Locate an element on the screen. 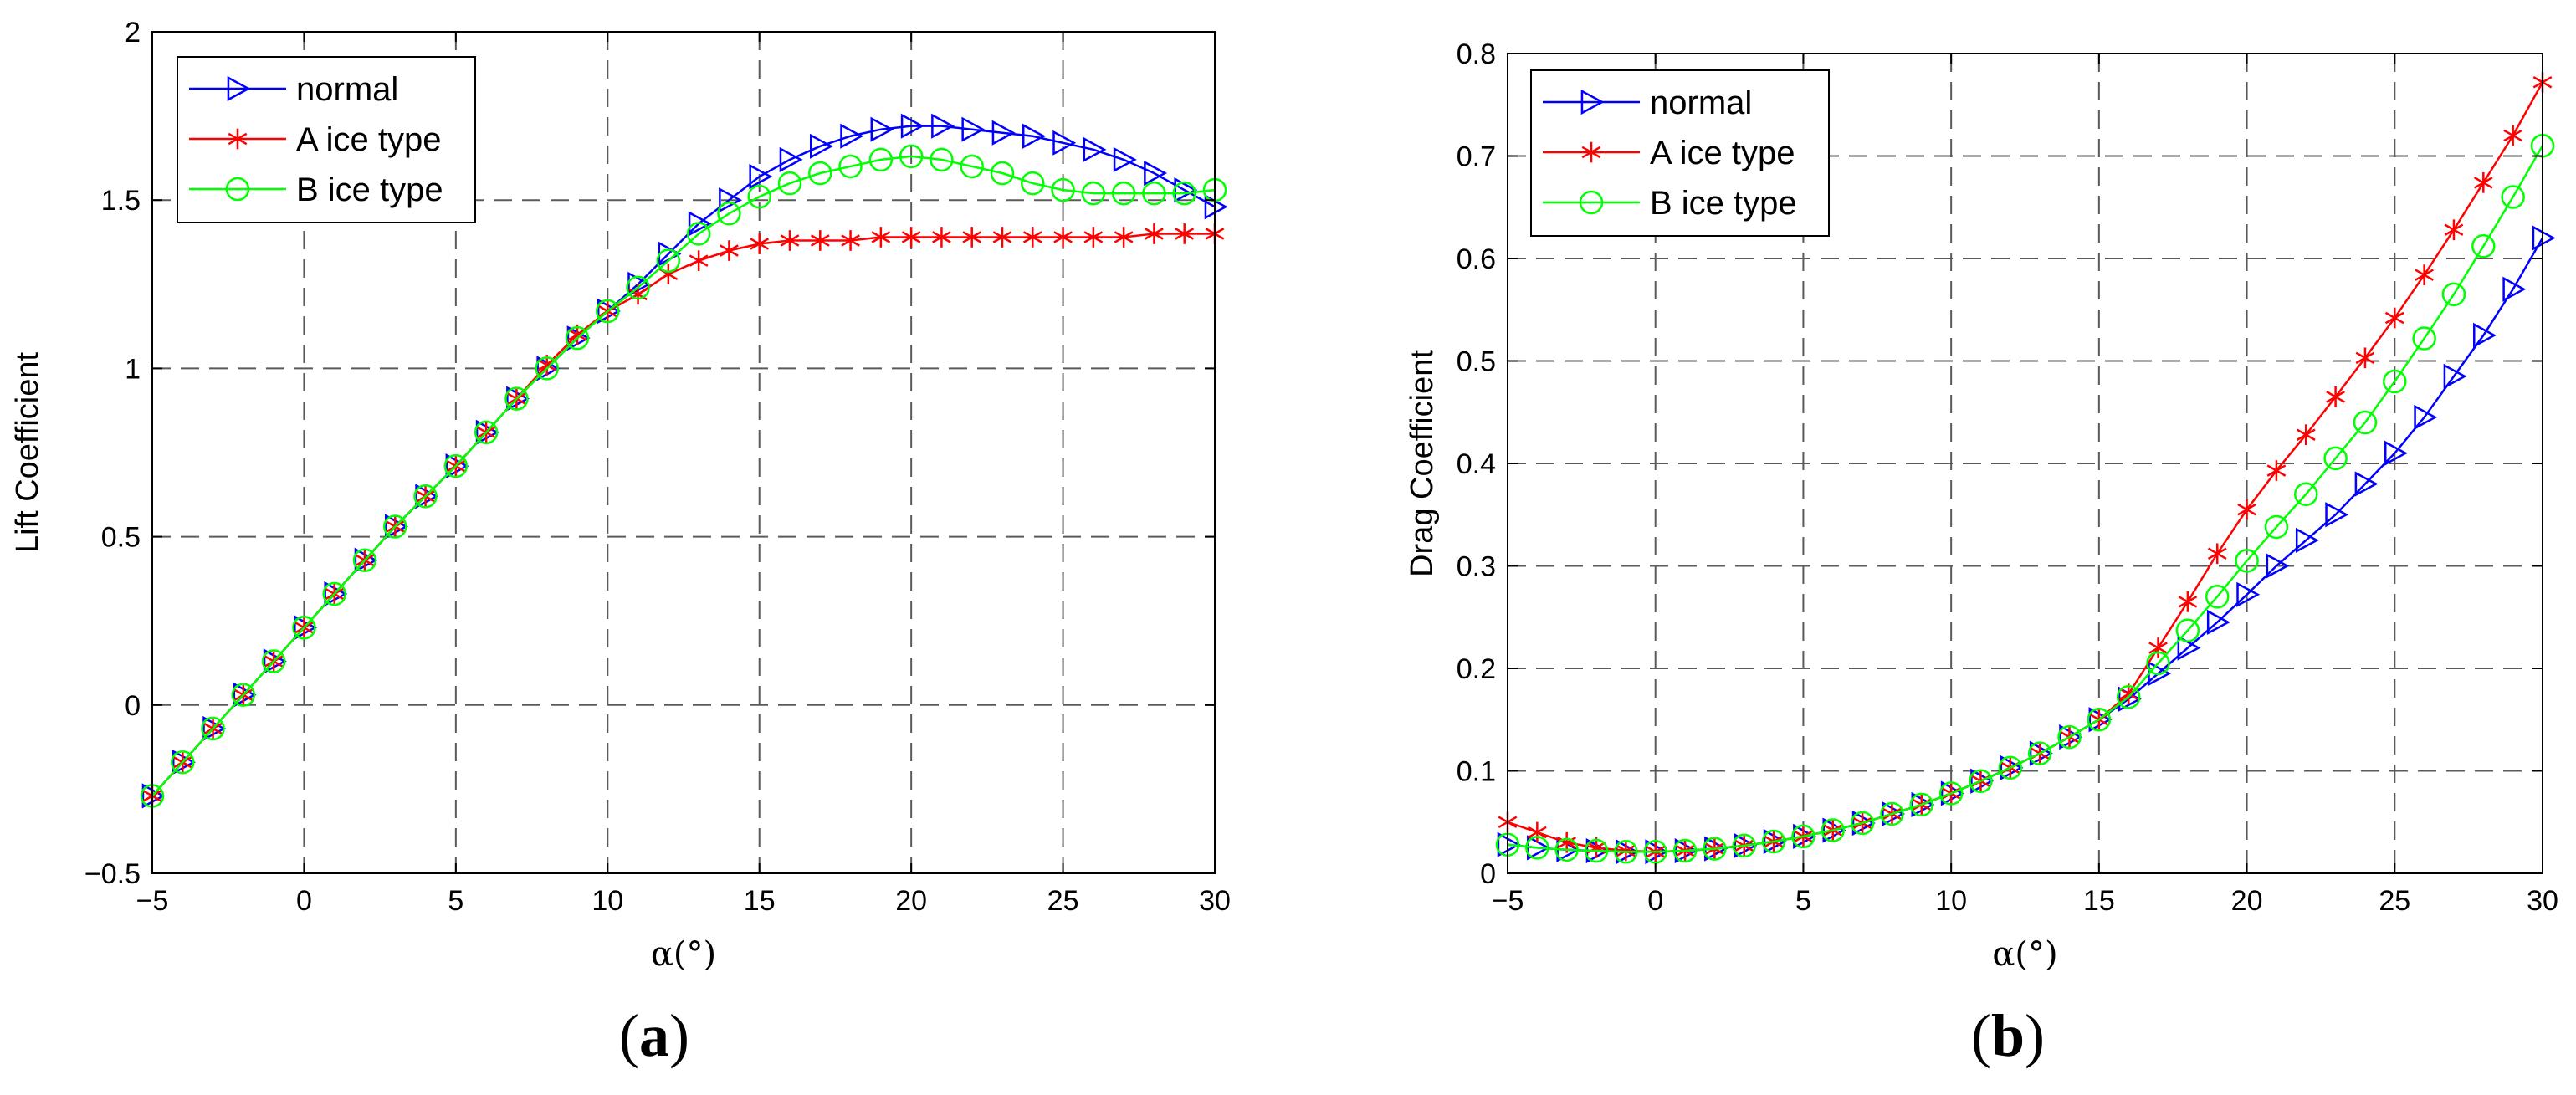  caption-open-paren: ( is located at coordinates (1981, 1035).